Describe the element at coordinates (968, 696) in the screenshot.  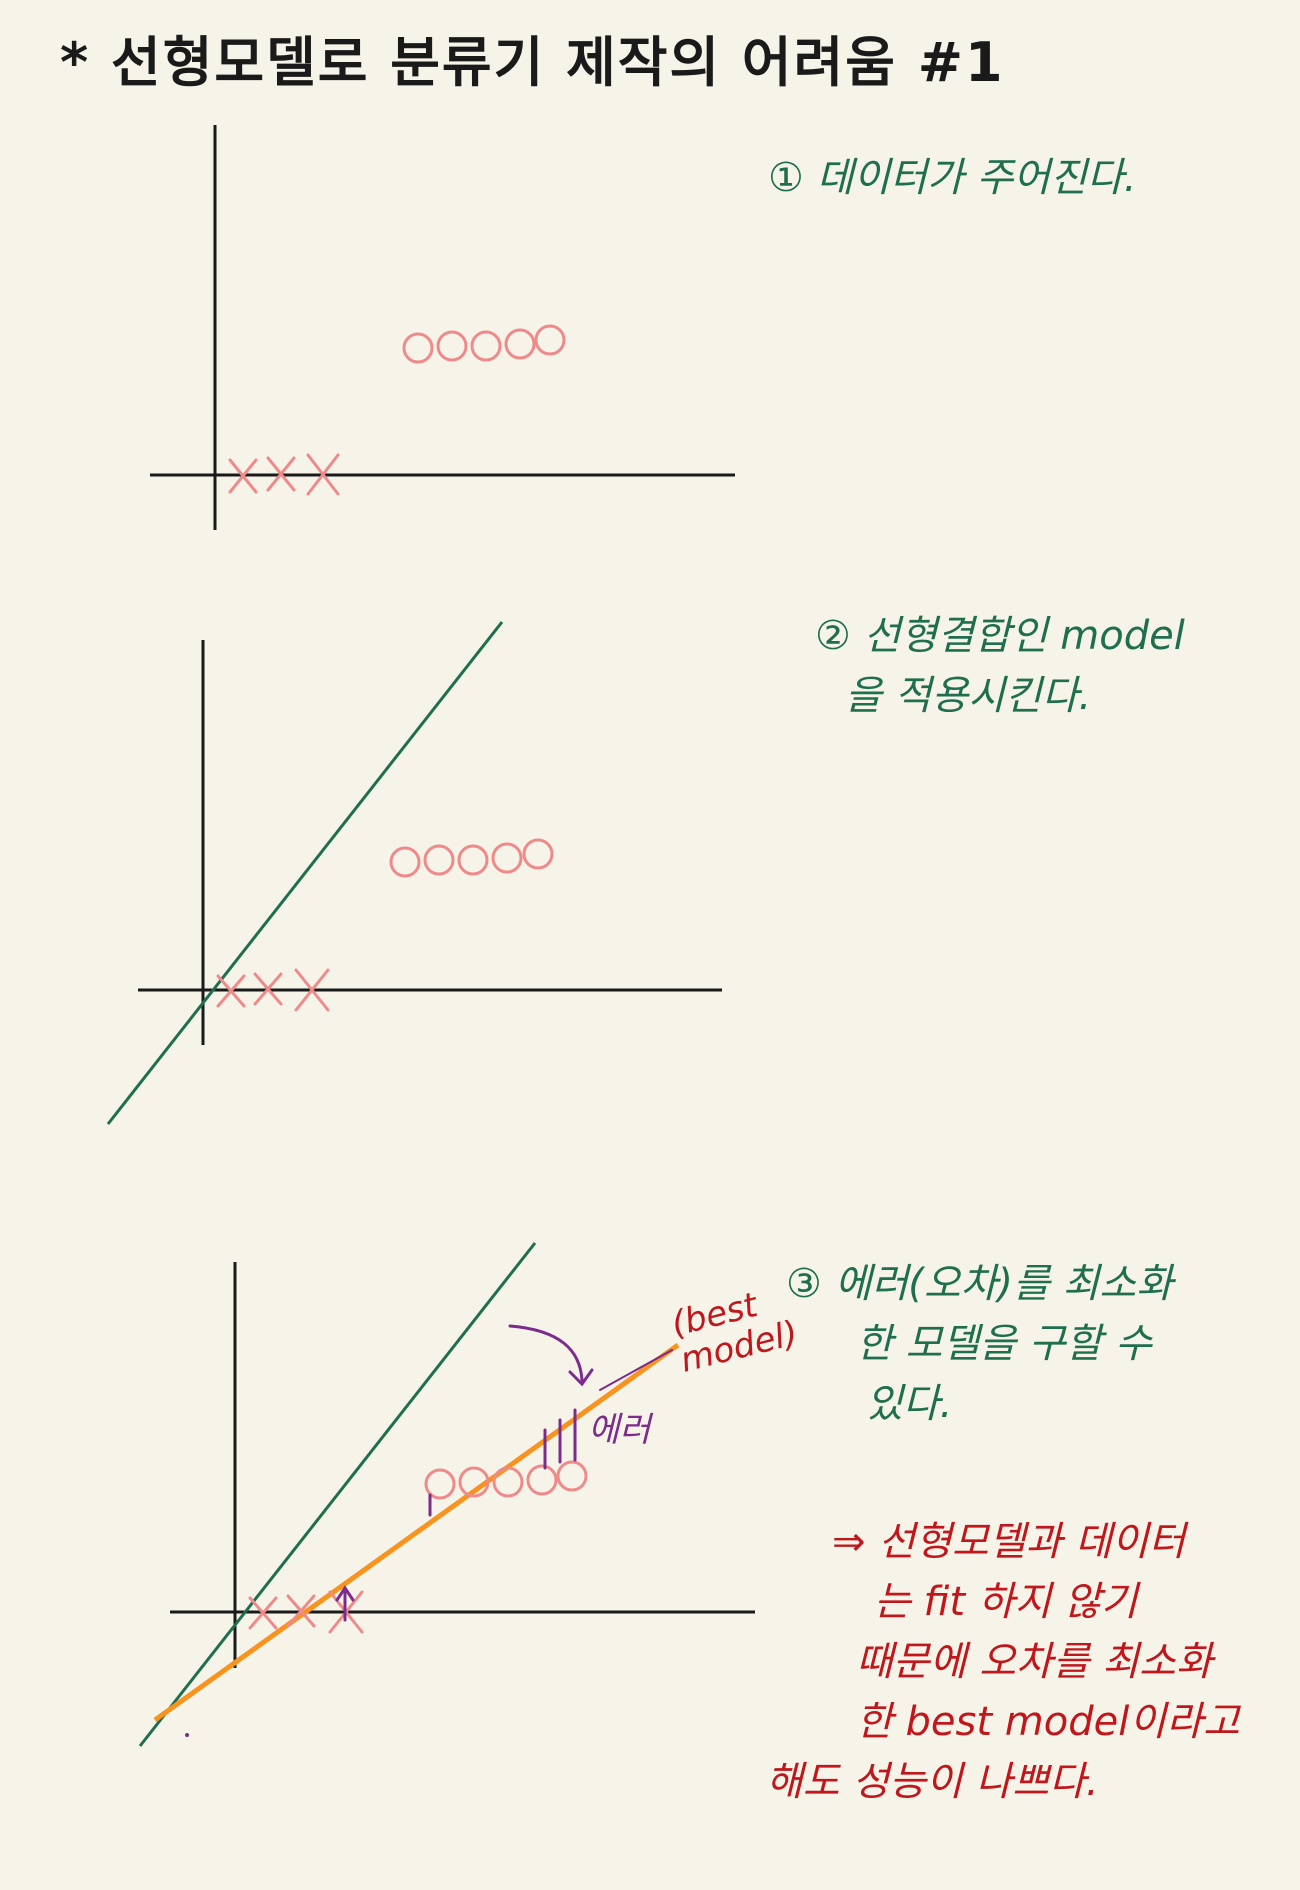
I see `step-2-line-2: 을 적용시킨다.` at that location.